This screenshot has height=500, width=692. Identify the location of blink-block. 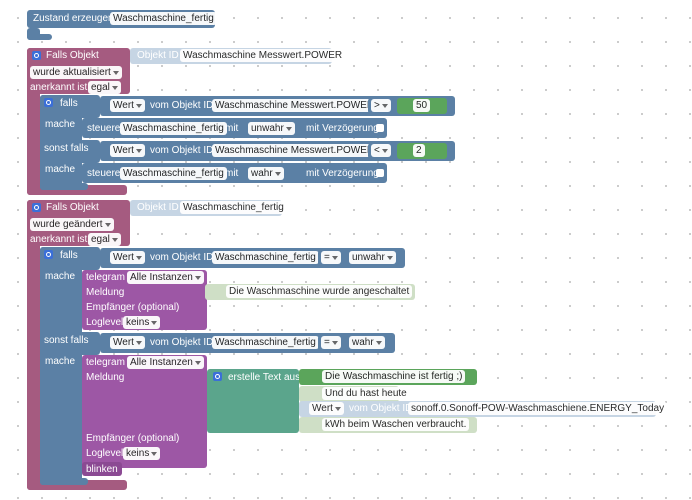
(102, 469).